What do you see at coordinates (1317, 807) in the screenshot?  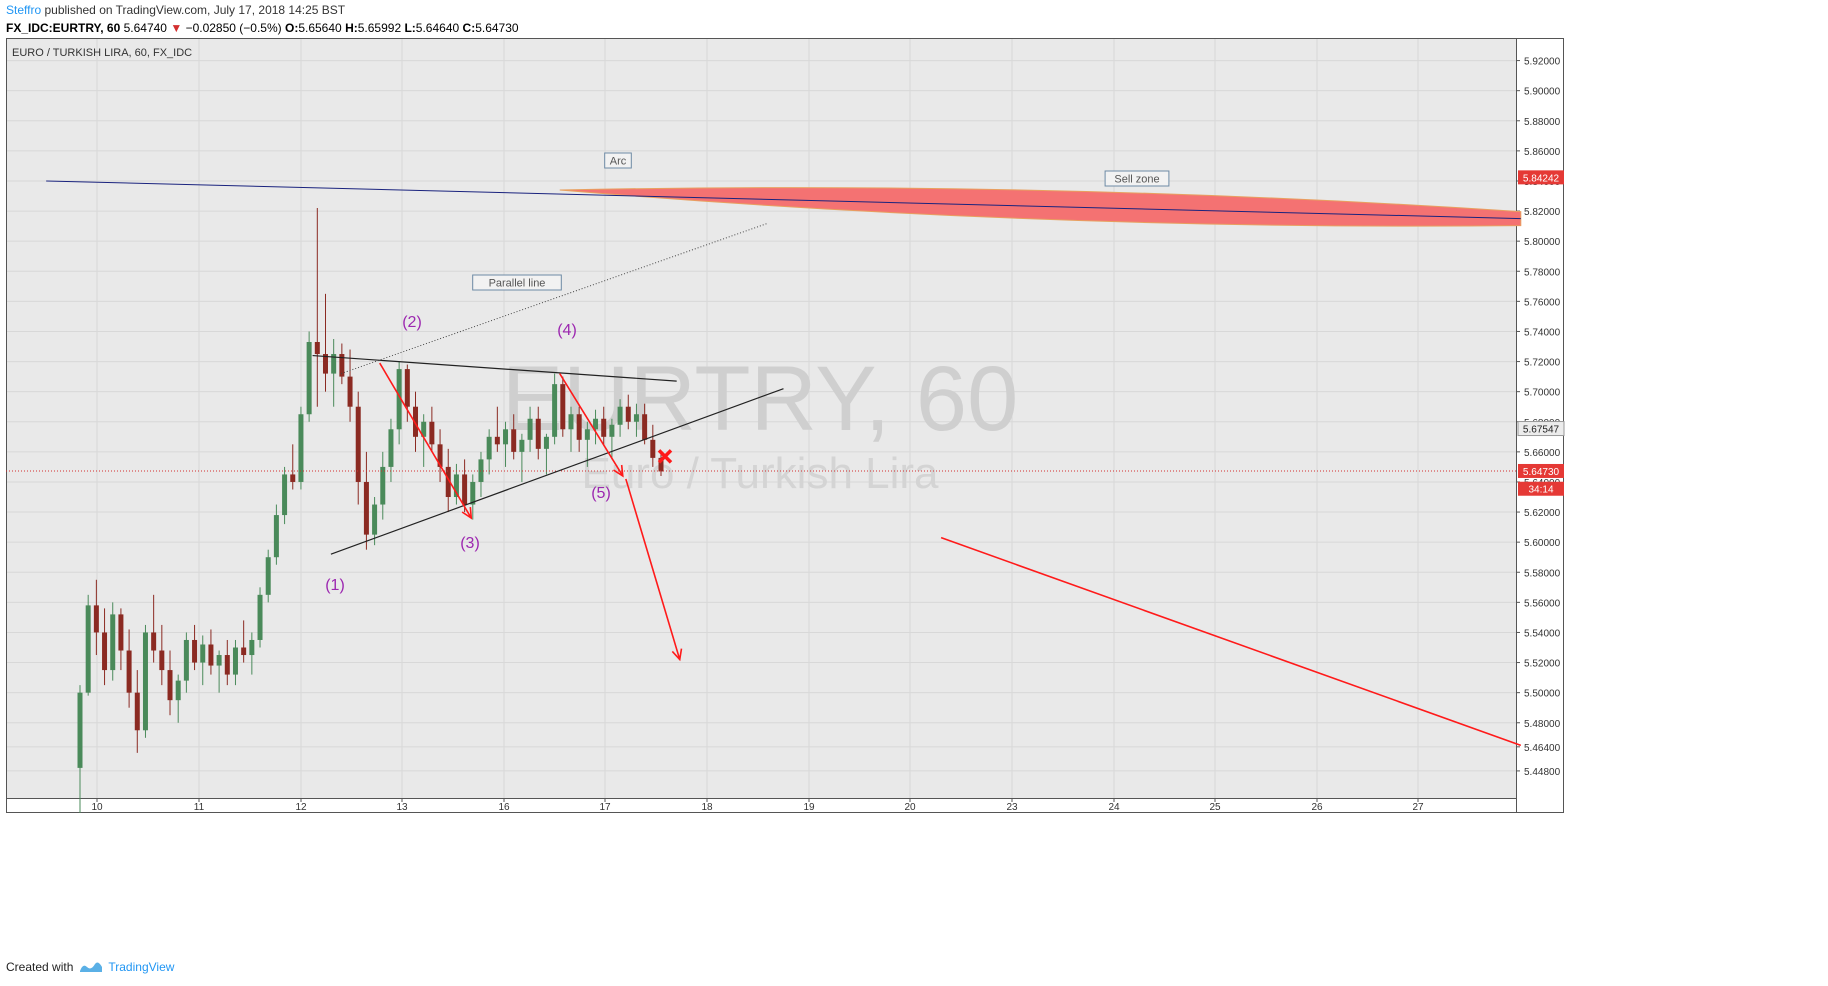 I see `x-tick-label: 26` at bounding box center [1317, 807].